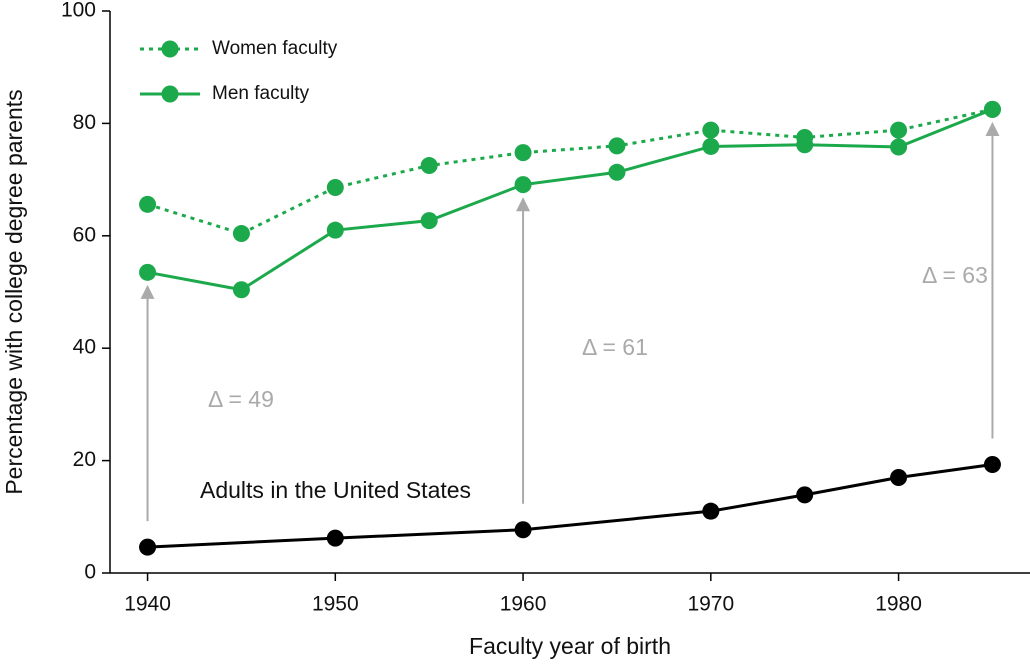 The width and height of the screenshot is (1030, 664). Describe the element at coordinates (147, 604) in the screenshot. I see `x-tick-label: 1940` at that location.